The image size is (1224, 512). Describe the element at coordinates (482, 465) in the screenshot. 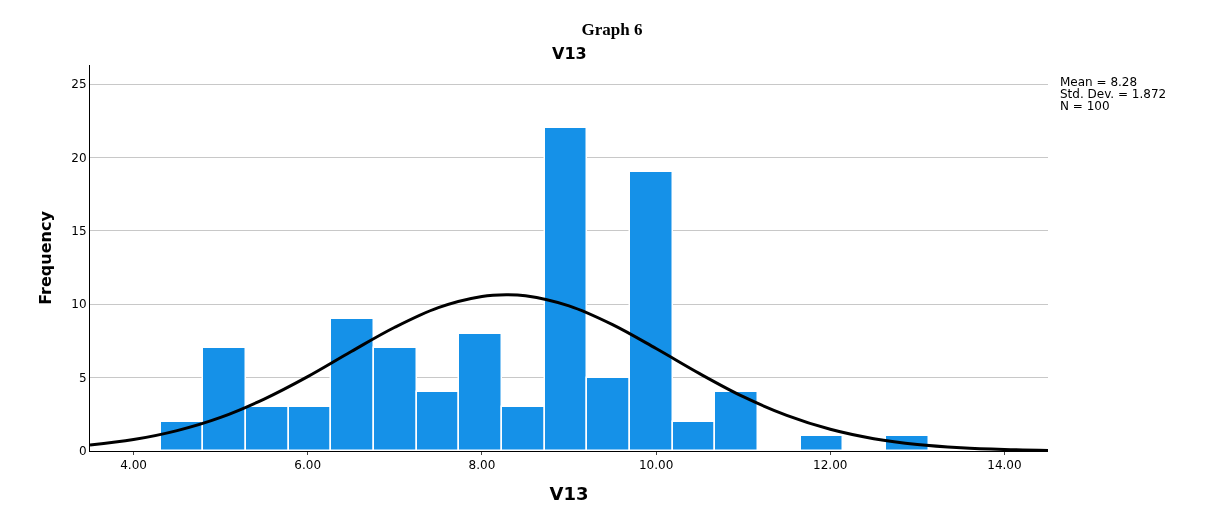

I see `x-tick-label: 8.00` at that location.